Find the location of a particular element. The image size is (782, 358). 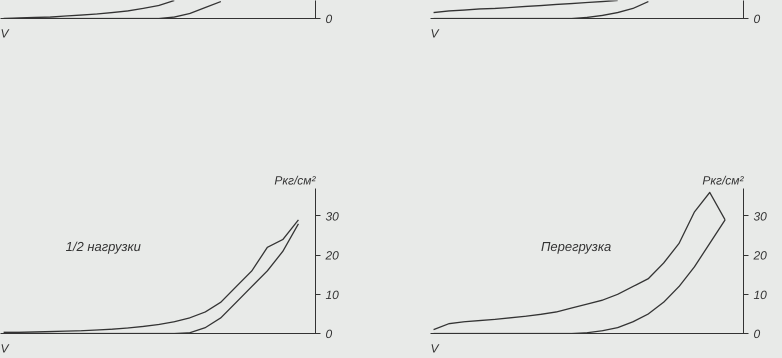

annotation: 1/2 нагрузки is located at coordinates (103, 246).